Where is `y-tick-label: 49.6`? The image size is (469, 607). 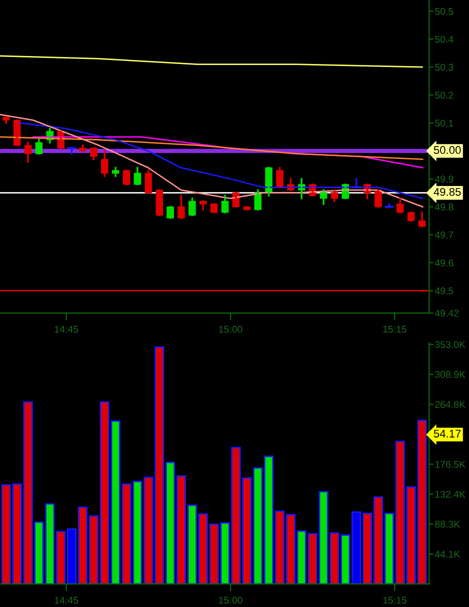
y-tick-label: 49.6 is located at coordinates (444, 262).